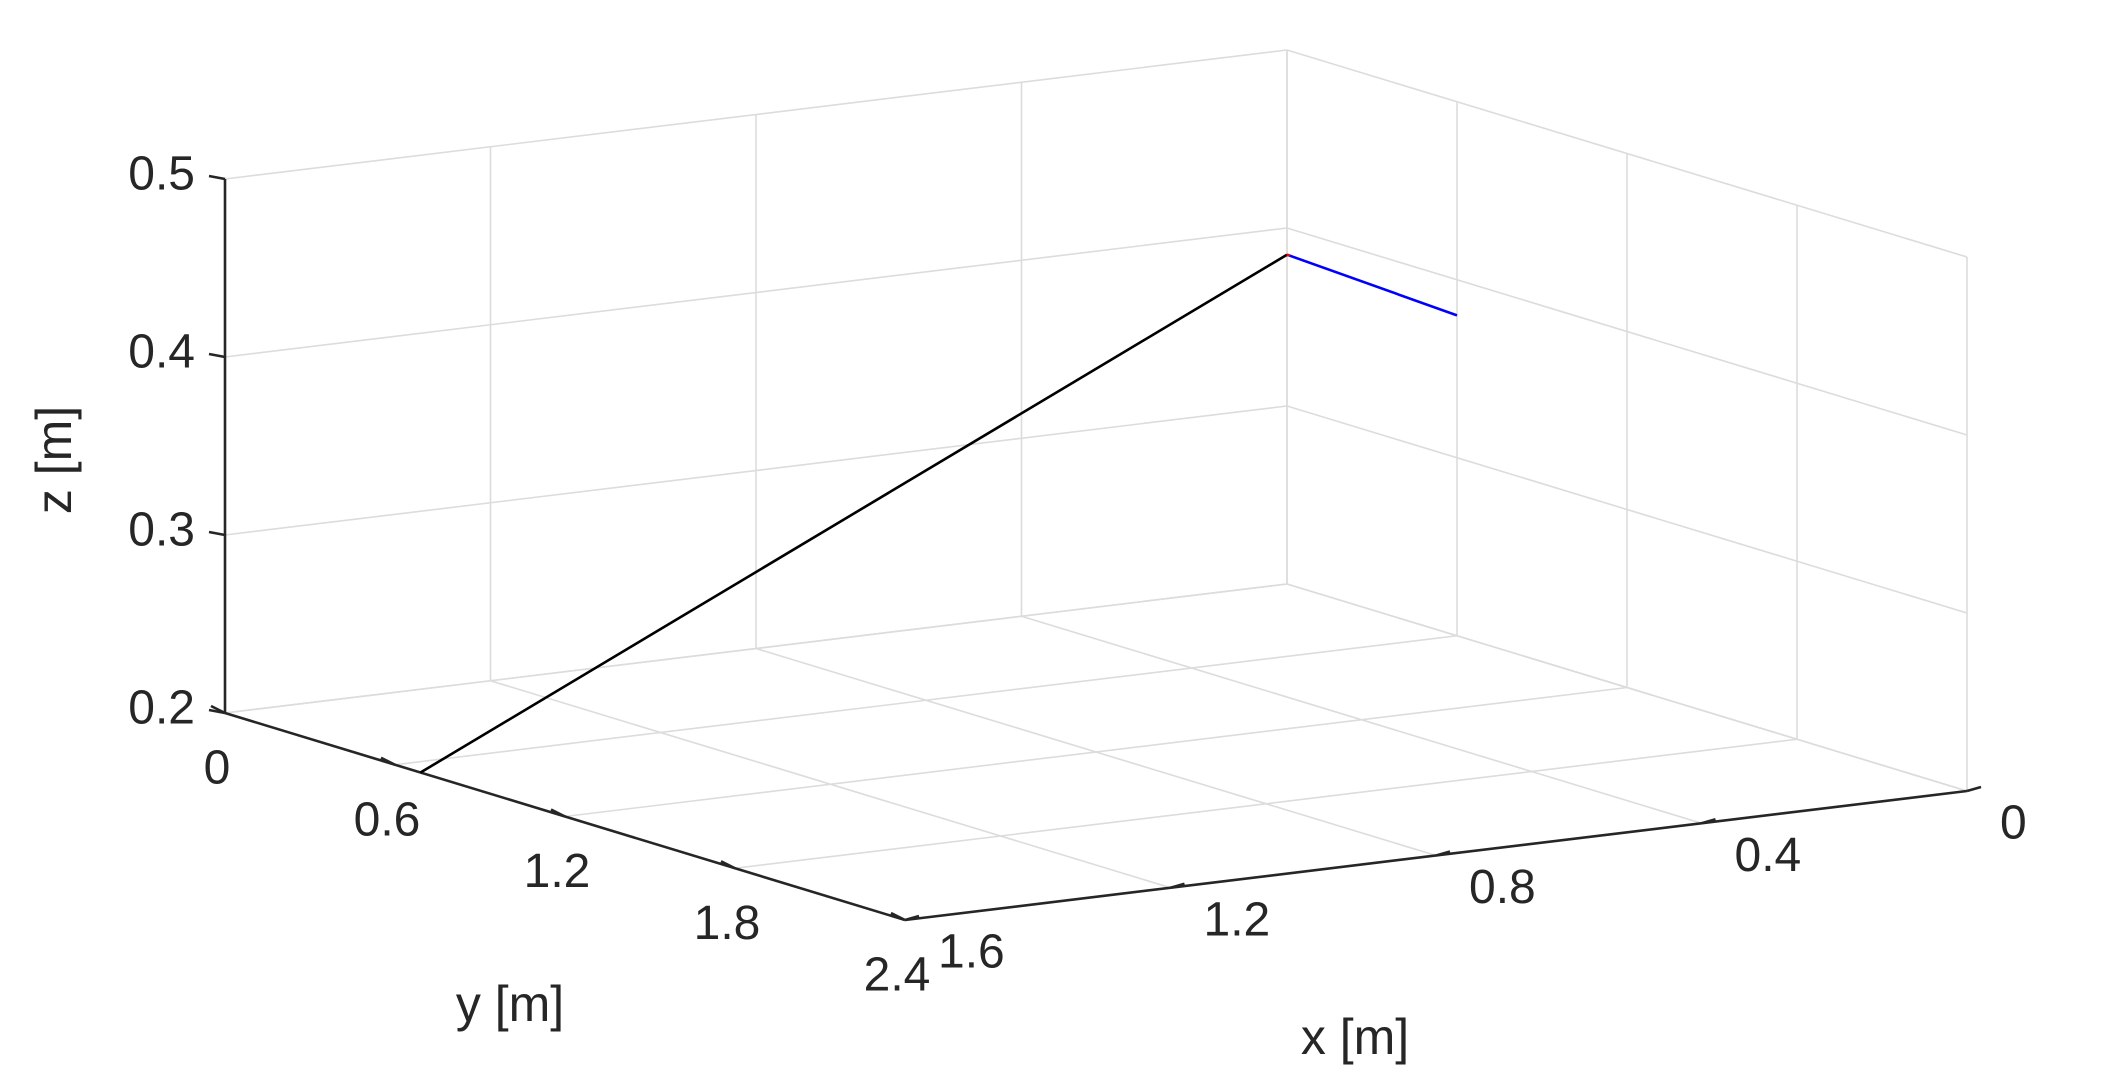 Image resolution: width=2115 pixels, height=1079 pixels. Describe the element at coordinates (161, 530) in the screenshot. I see `z-tick-label: 0.3` at that location.